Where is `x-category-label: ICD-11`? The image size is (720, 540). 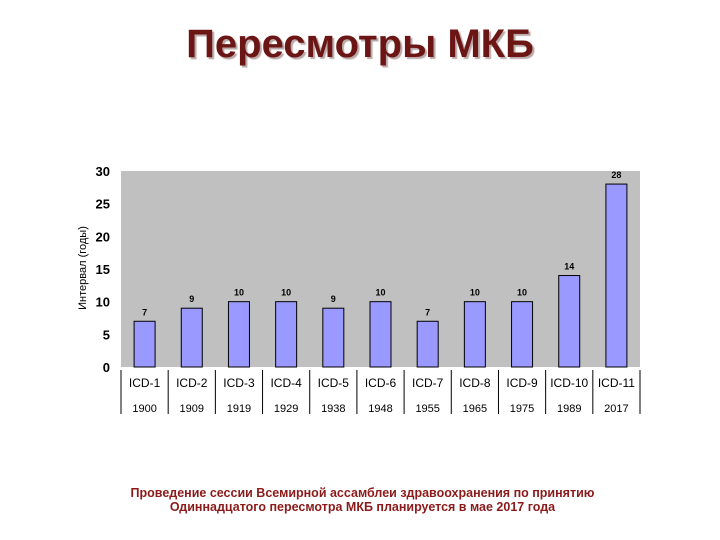 x-category-label: ICD-11 is located at coordinates (616, 383).